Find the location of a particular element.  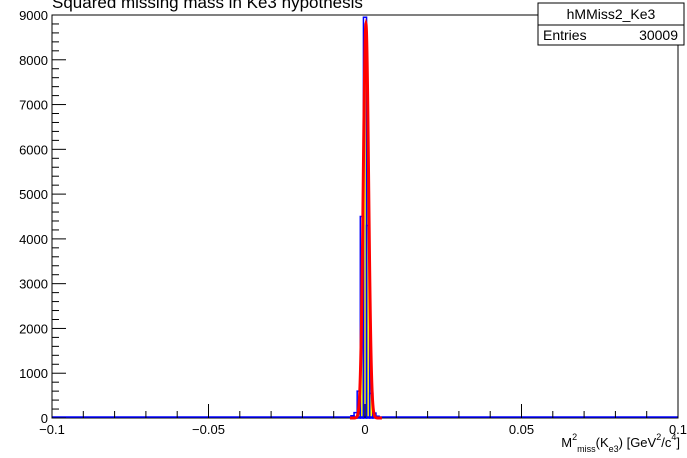

y-tick-label: 8000 is located at coordinates (33, 60).